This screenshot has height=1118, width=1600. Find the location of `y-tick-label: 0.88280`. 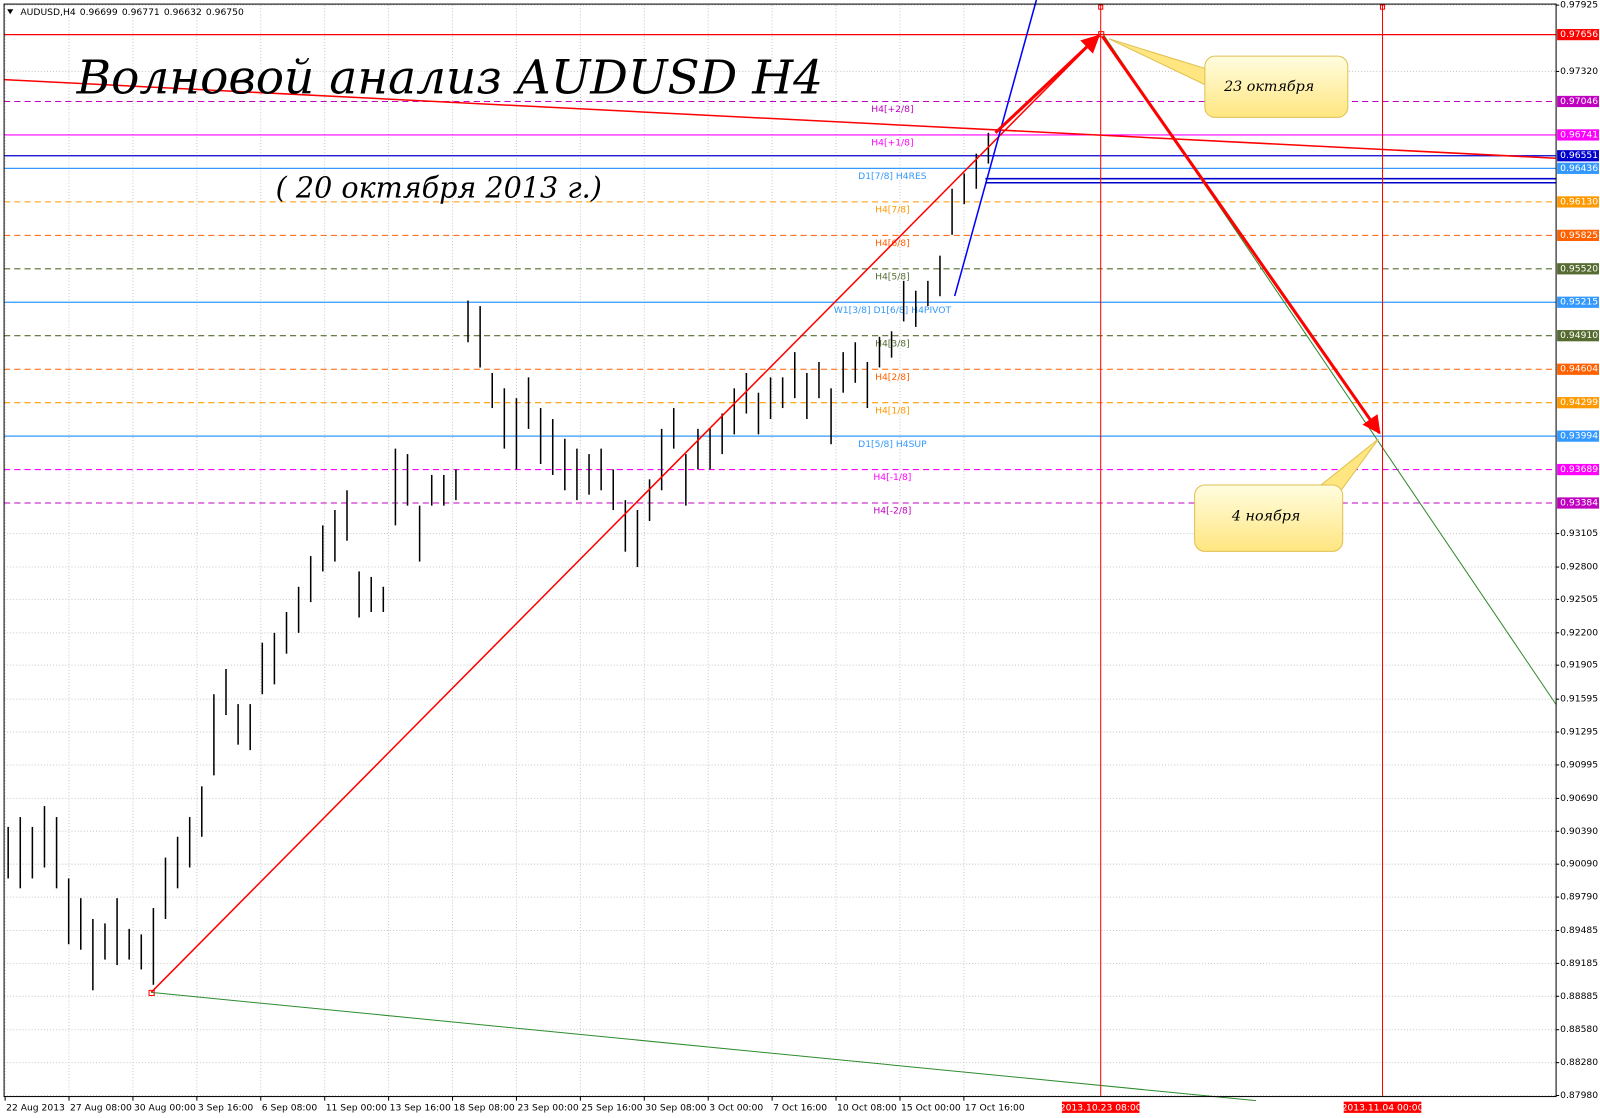

y-tick-label: 0.88280 is located at coordinates (1579, 1062).